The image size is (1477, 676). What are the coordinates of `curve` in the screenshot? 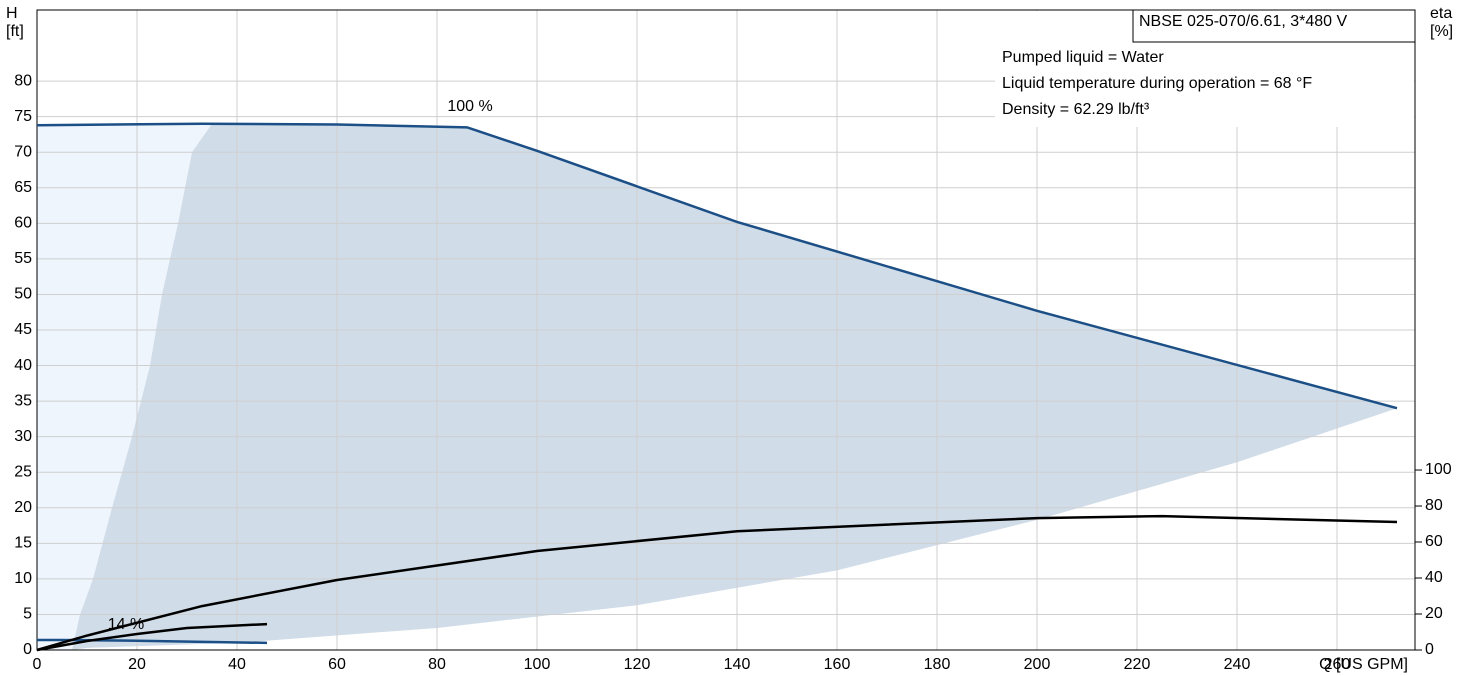 It's located at (152, 637).